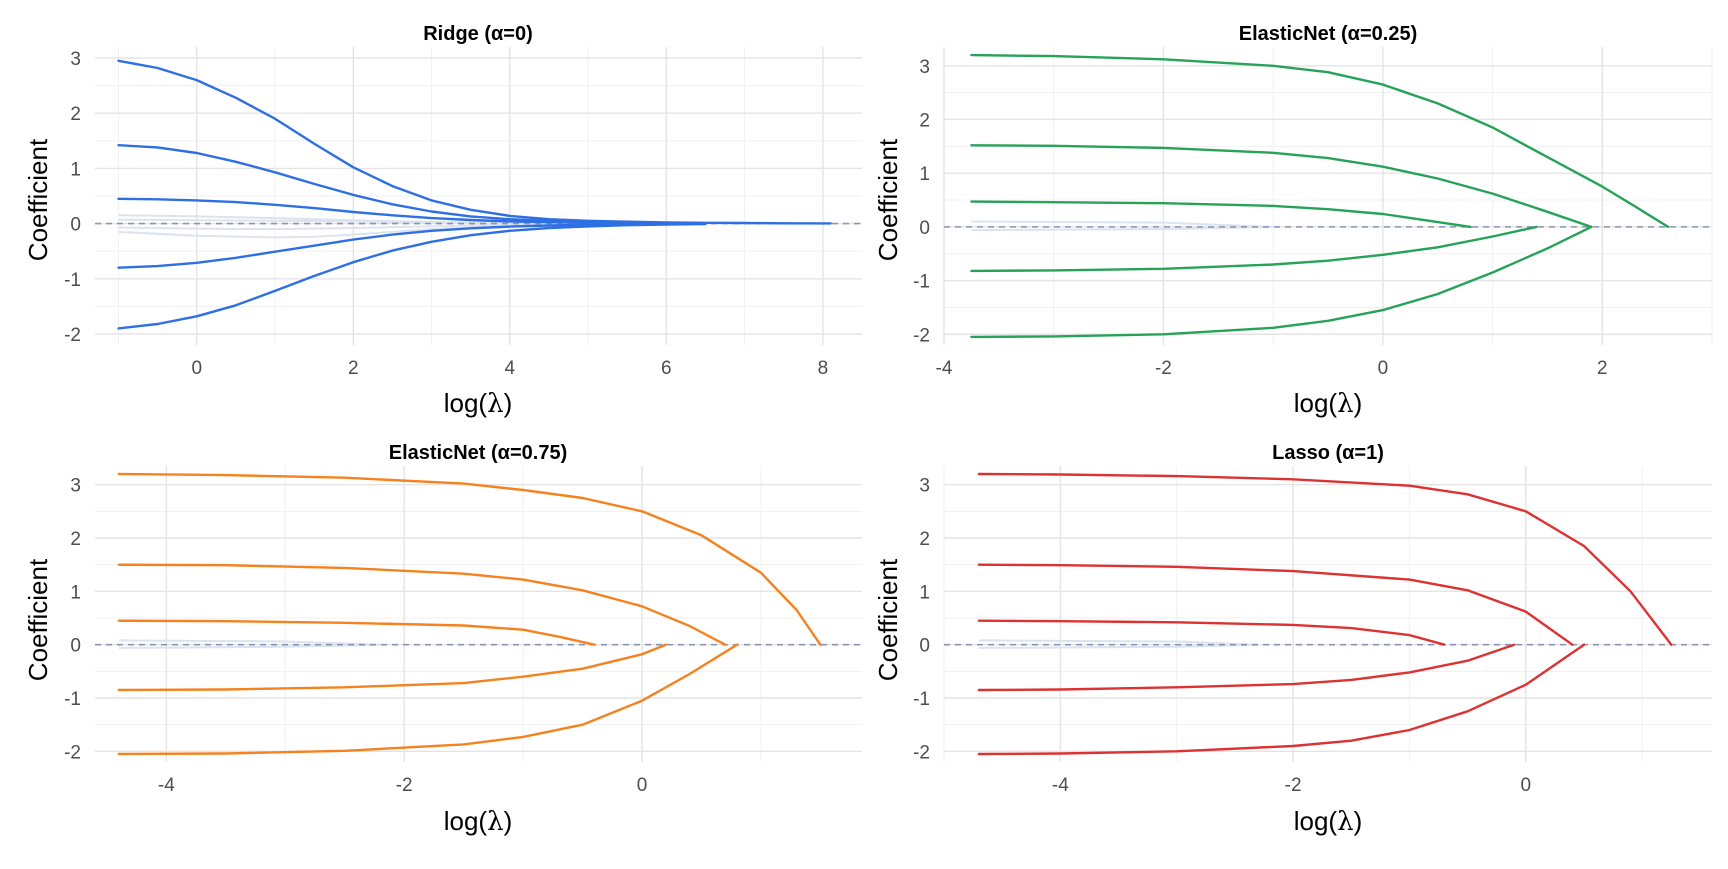 Image resolution: width=1728 pixels, height=869 pixels. I want to click on x-tick-label: 8, so click(823, 368).